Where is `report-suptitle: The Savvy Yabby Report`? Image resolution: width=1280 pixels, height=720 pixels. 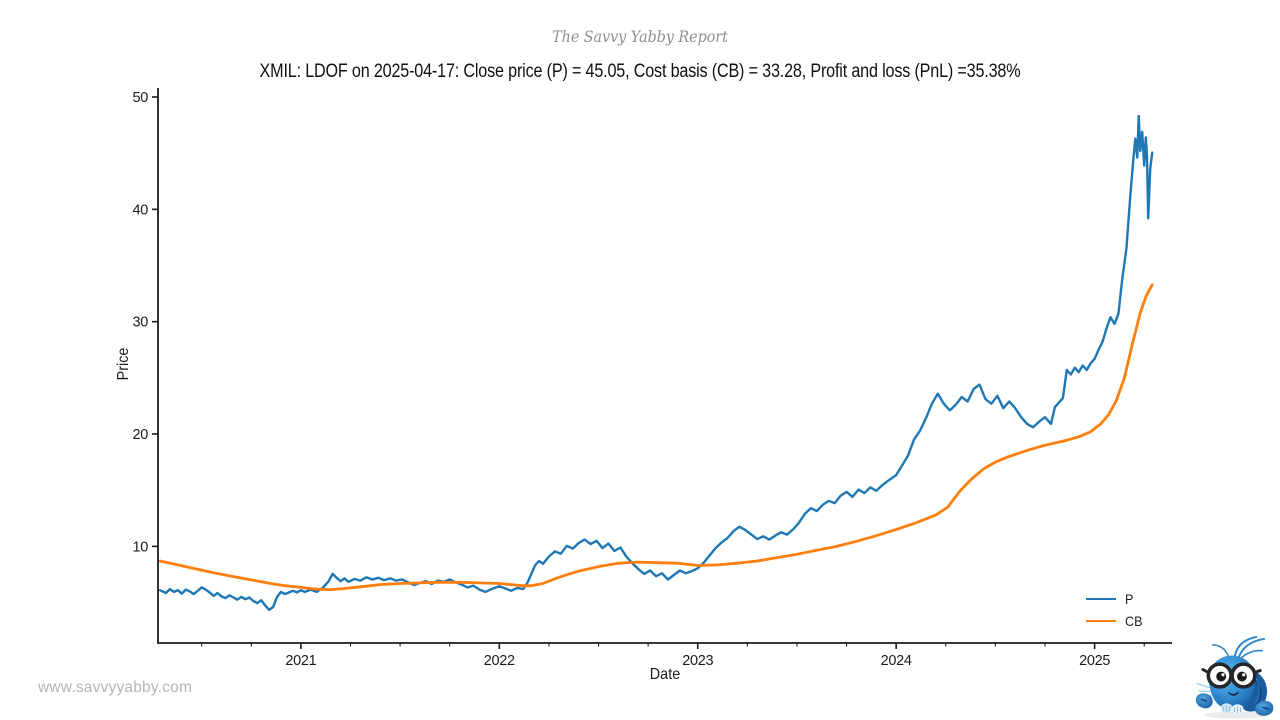 report-suptitle: The Savvy Yabby Report is located at coordinates (640, 37).